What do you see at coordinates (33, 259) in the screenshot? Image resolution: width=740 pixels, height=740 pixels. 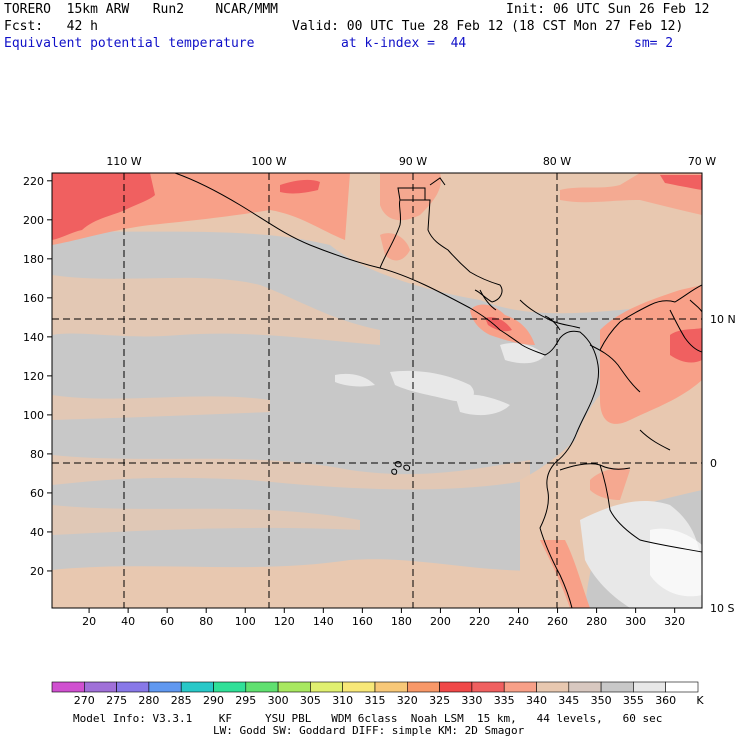 I see `y-tick-label: 180` at bounding box center [33, 259].